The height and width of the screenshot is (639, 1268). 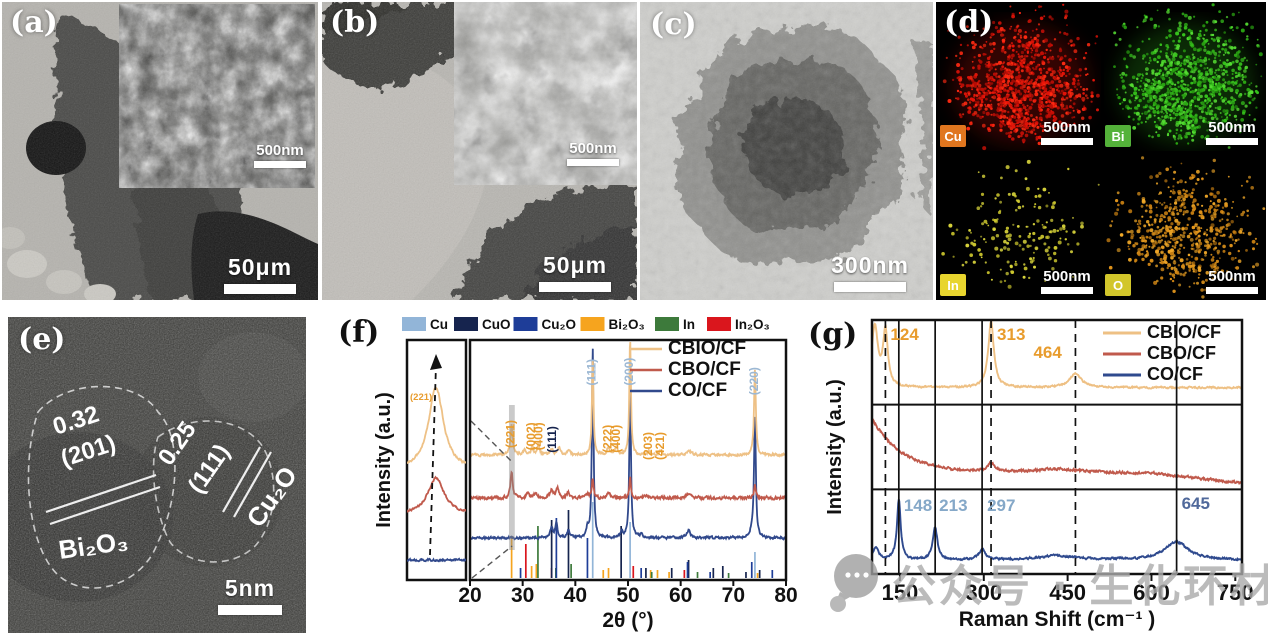 I want to click on scale-bar-eds-O: 500nm, so click(x=1232, y=281).